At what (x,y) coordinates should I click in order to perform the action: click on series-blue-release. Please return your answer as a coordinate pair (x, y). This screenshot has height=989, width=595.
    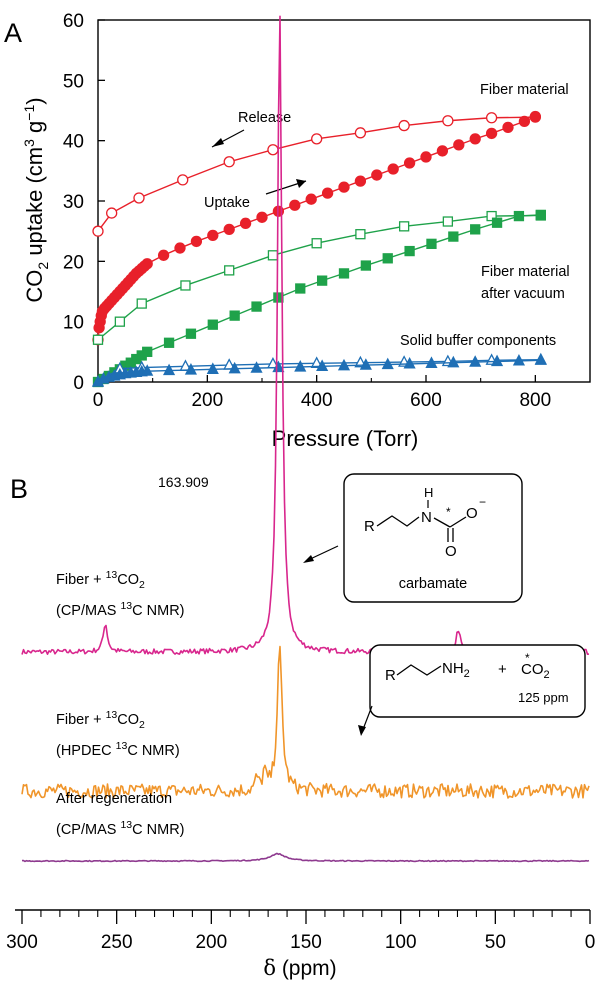
    Looking at the image, I should click on (319, 369).